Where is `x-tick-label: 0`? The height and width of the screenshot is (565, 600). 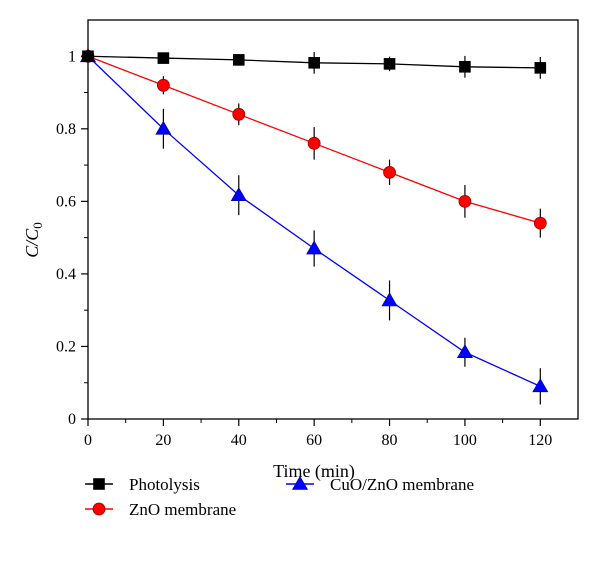
x-tick-label: 0 is located at coordinates (88, 440).